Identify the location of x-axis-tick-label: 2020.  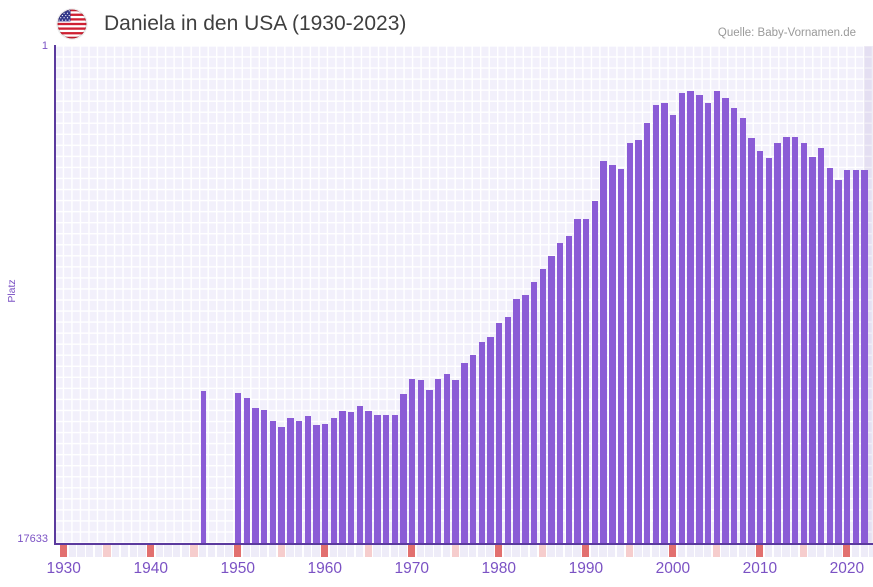
(847, 568).